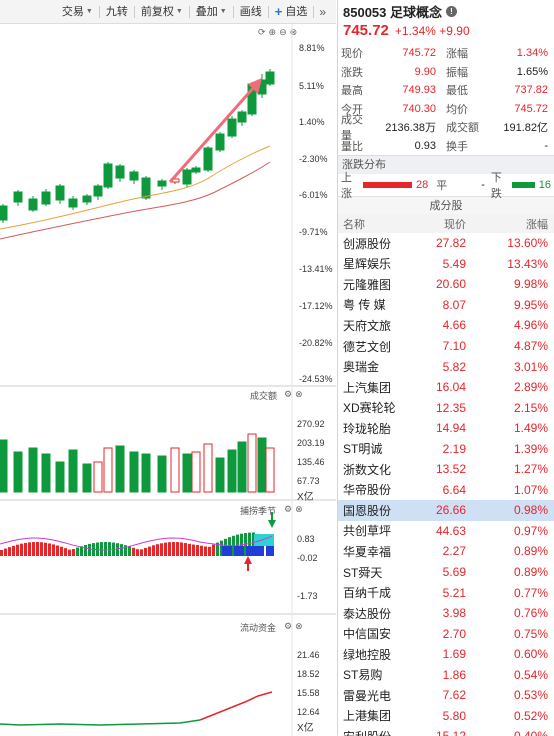 The image size is (554, 736). I want to click on constituent-row: 国恩股份 26.66 0.98%, so click(446, 510).